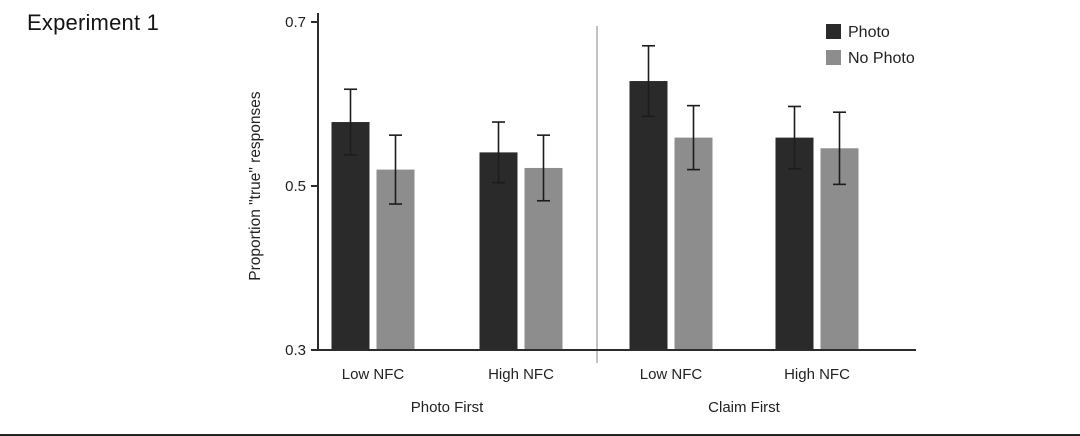 The height and width of the screenshot is (436, 1080). What do you see at coordinates (350, 236) in the screenshot?
I see `bar-photo-first-low-nfc-photo` at bounding box center [350, 236].